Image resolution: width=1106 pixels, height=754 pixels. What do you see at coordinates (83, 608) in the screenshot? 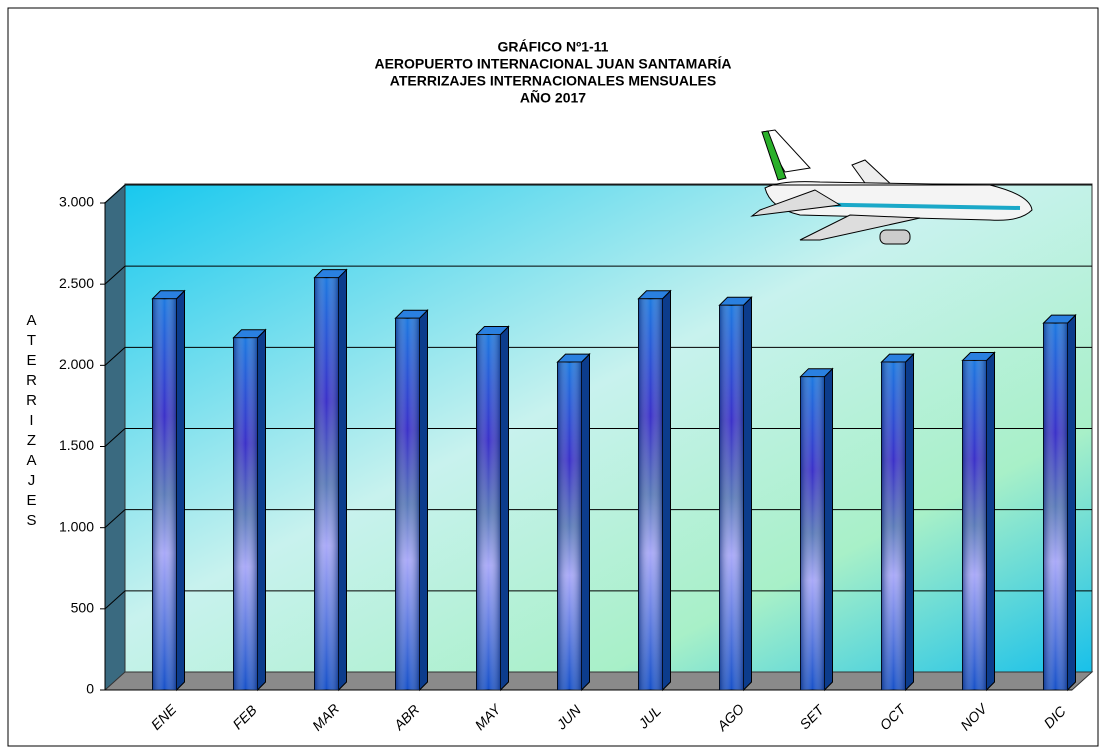
I see `y-tick-label: 500` at bounding box center [83, 608].